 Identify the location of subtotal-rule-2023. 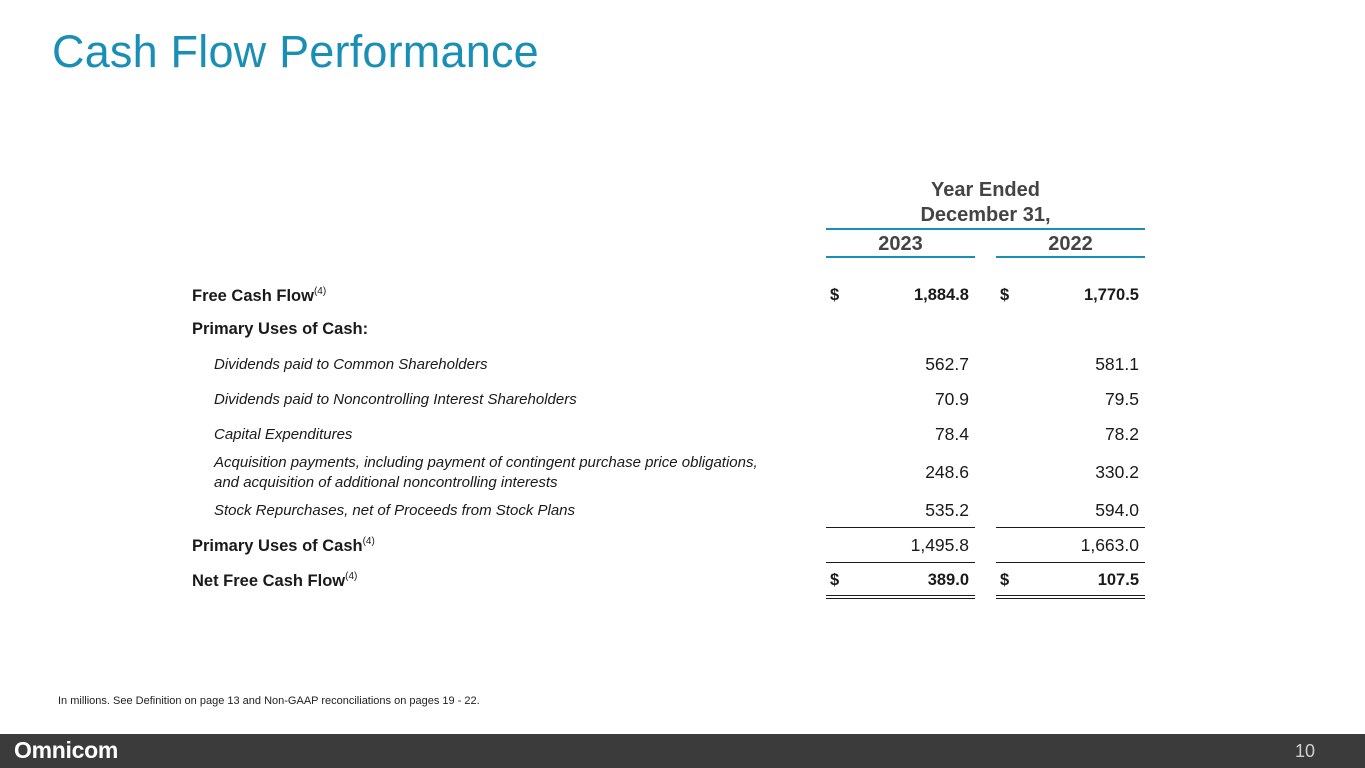
(900, 527).